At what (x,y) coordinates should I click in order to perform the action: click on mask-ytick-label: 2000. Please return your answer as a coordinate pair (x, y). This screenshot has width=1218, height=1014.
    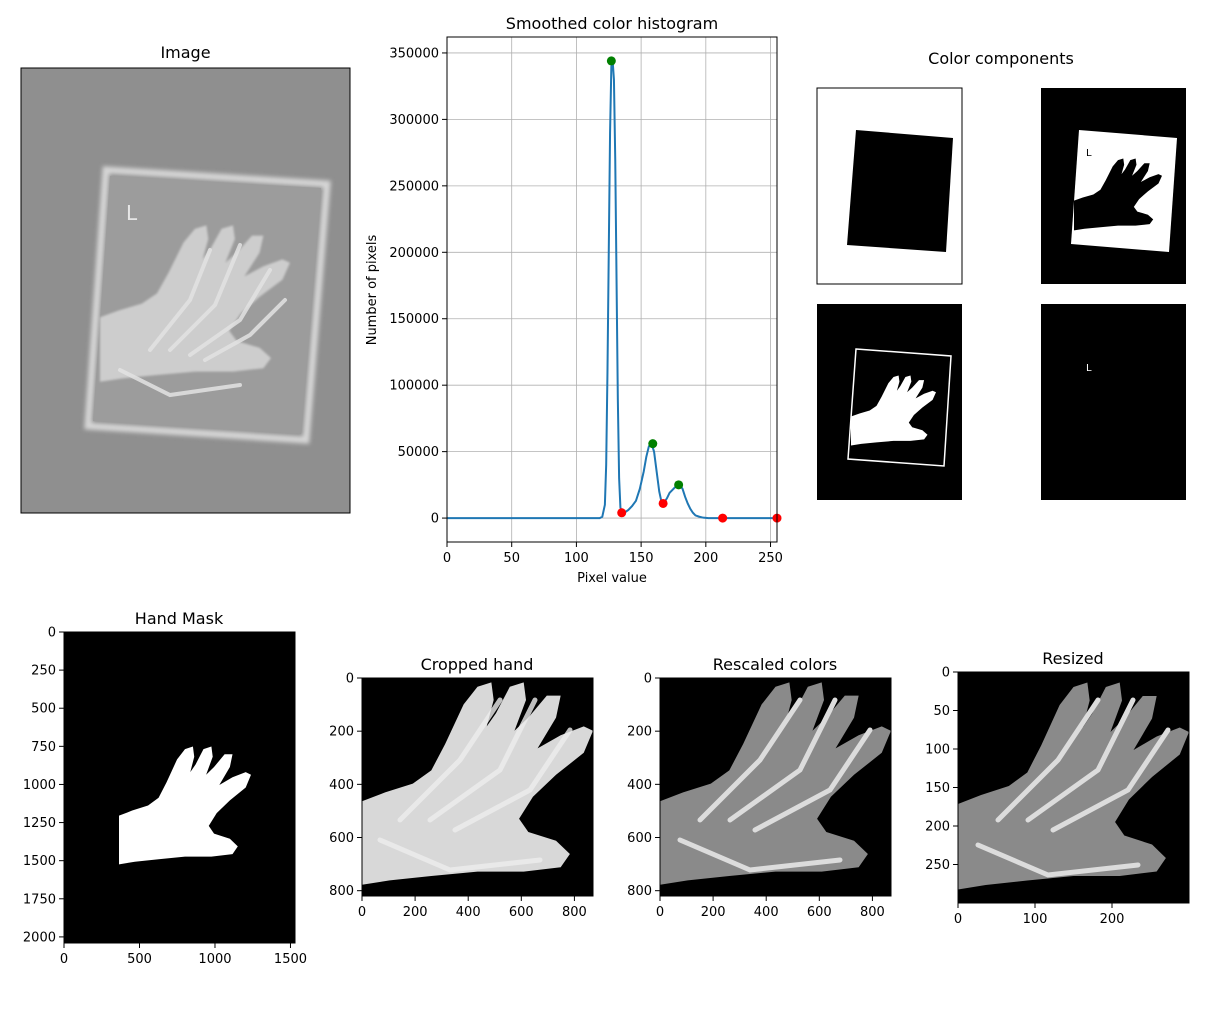
    Looking at the image, I should click on (39, 937).